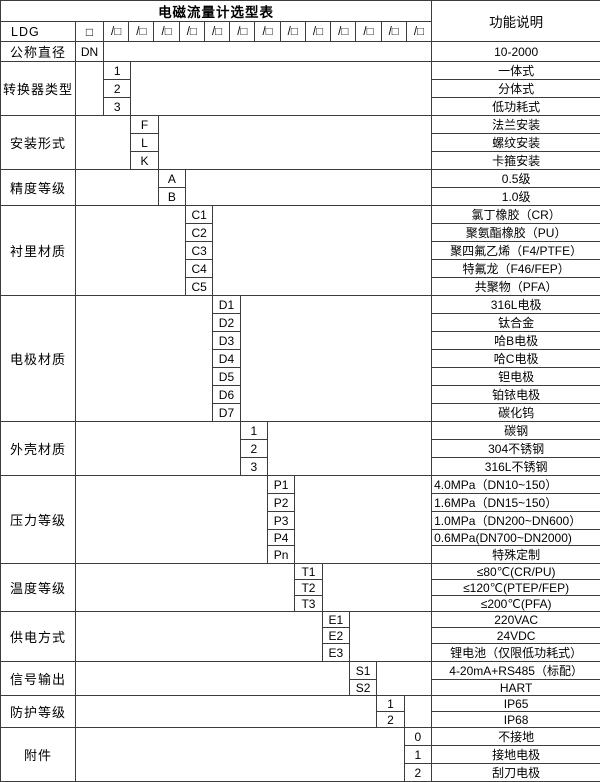  Describe the element at coordinates (515, 322) in the screenshot. I see `option-desc: 钛合金` at that location.